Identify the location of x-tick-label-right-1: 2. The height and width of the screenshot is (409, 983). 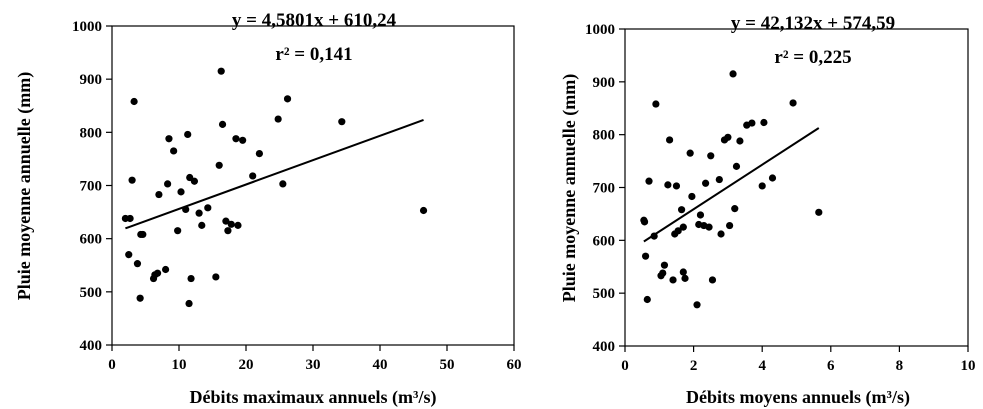
(694, 366).